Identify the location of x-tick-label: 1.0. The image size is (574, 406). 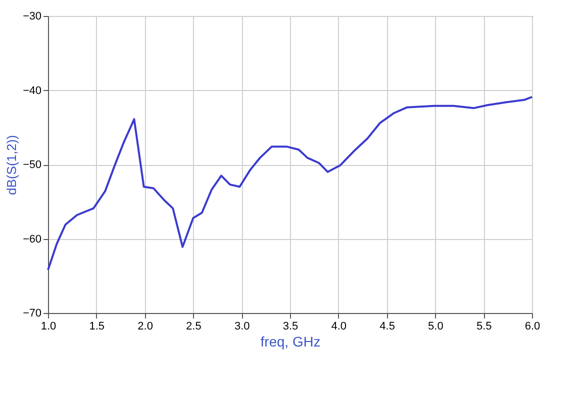
(48, 326).